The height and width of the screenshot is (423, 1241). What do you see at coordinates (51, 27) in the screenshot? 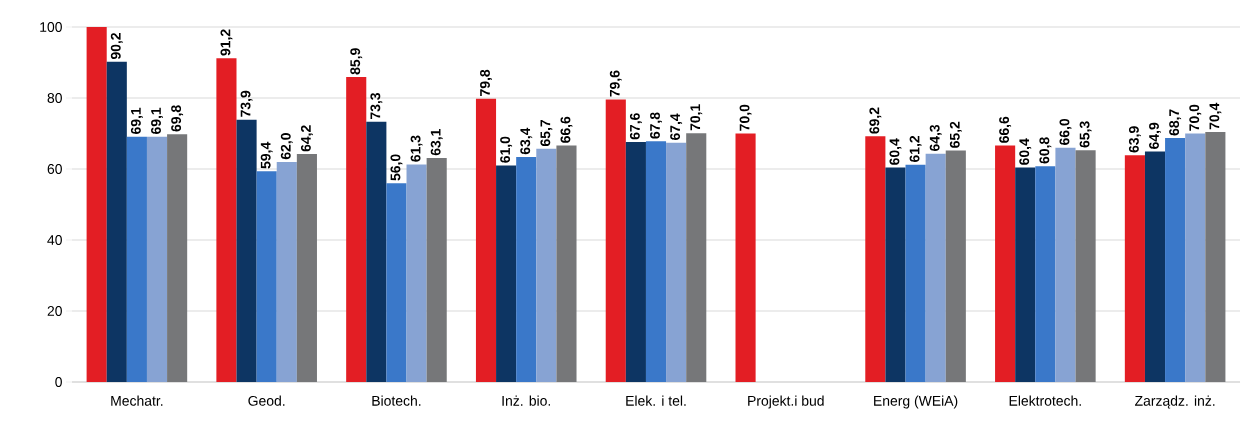
I see `y-tick-label: 100` at bounding box center [51, 27].